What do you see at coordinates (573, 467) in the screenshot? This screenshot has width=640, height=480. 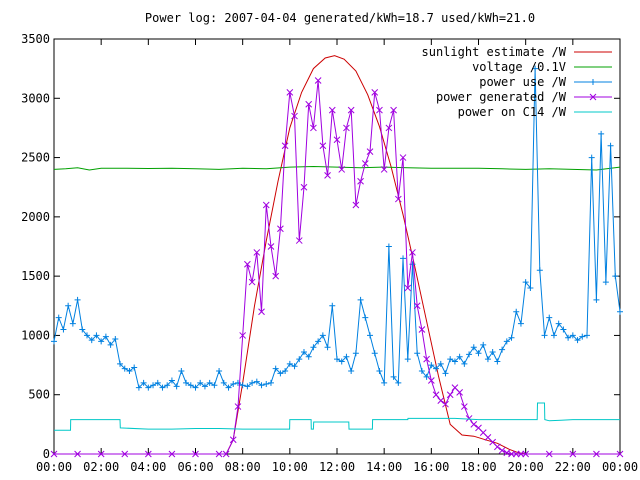 I see `x-tick-label: 22:00` at bounding box center [573, 467].